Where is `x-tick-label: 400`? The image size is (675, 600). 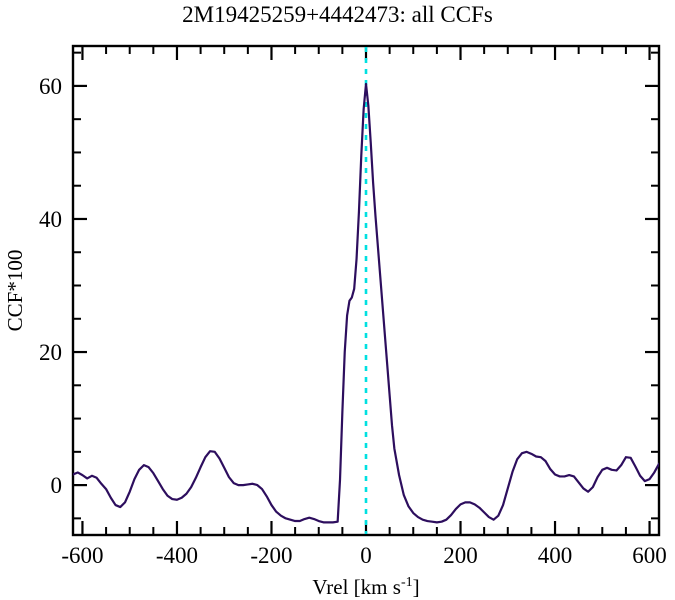
x-tick-label: 400 is located at coordinates (555, 555).